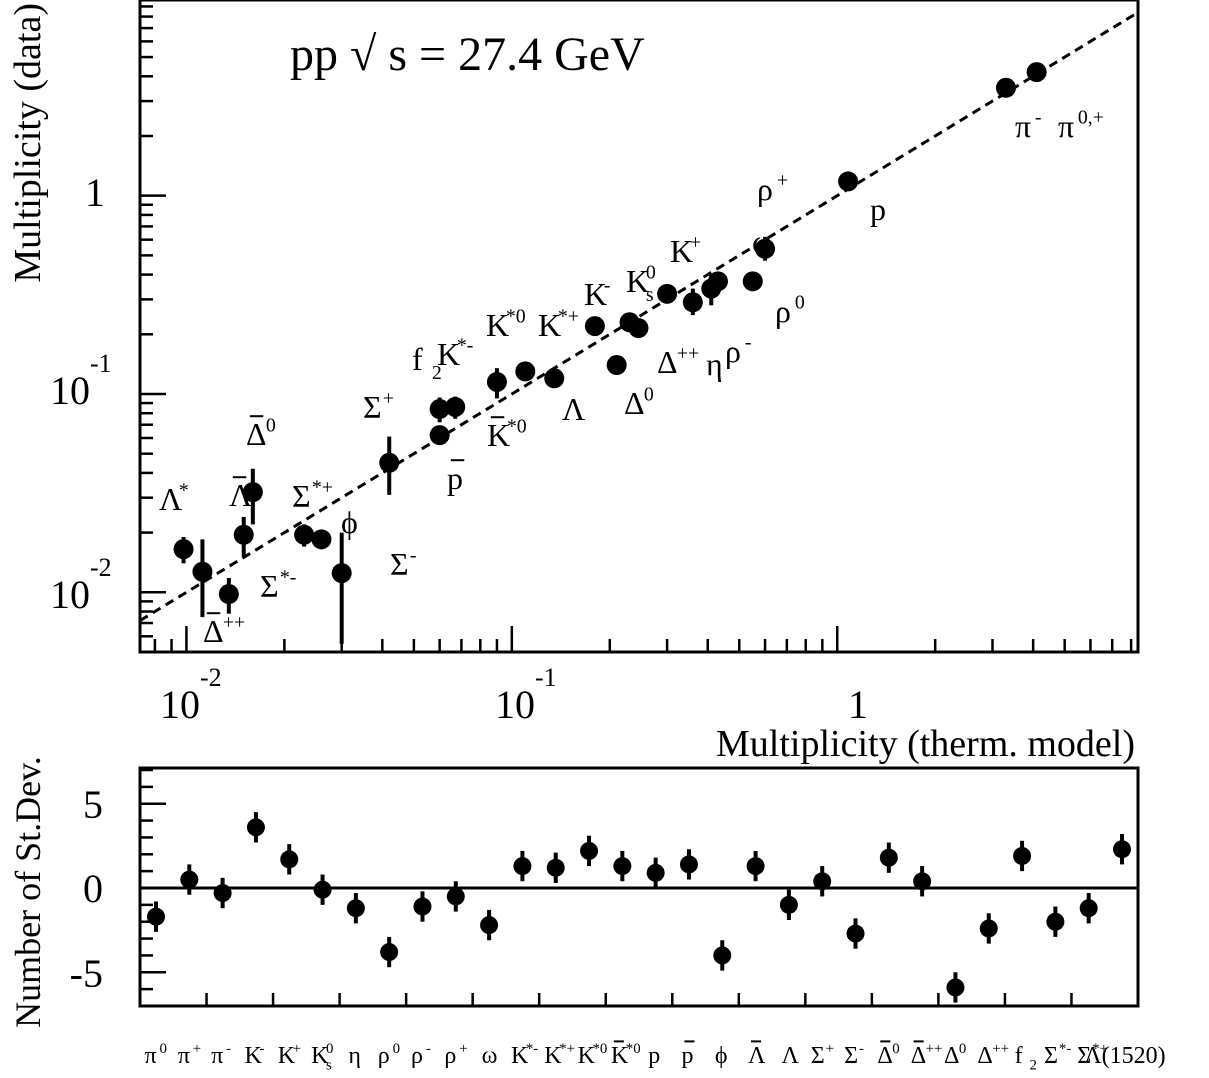 This screenshot has height=1078, width=1209. Describe the element at coordinates (559, 1055) in the screenshot. I see `category-label: K*+` at that location.